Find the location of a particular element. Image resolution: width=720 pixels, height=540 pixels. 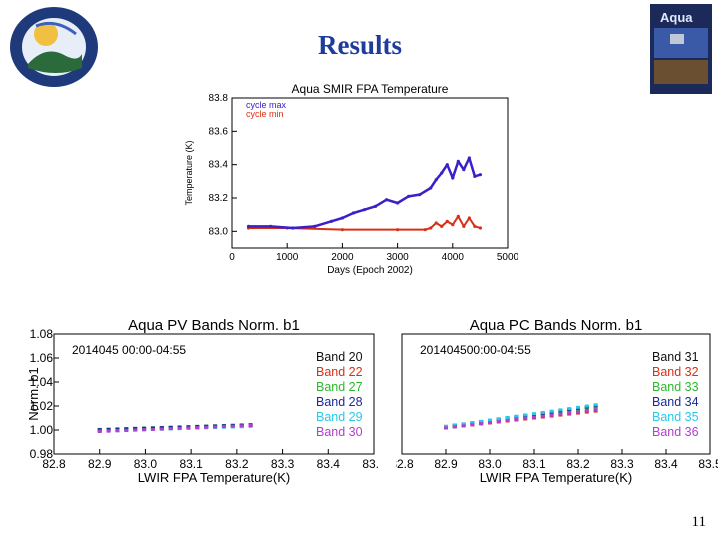

x-tick-label: 83.0 is located at coordinates (146, 464).